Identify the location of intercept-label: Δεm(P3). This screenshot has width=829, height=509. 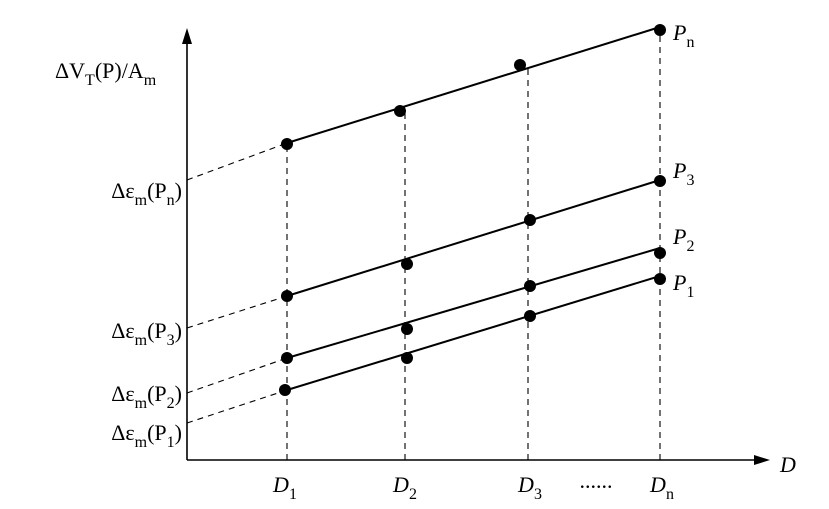
(146, 333).